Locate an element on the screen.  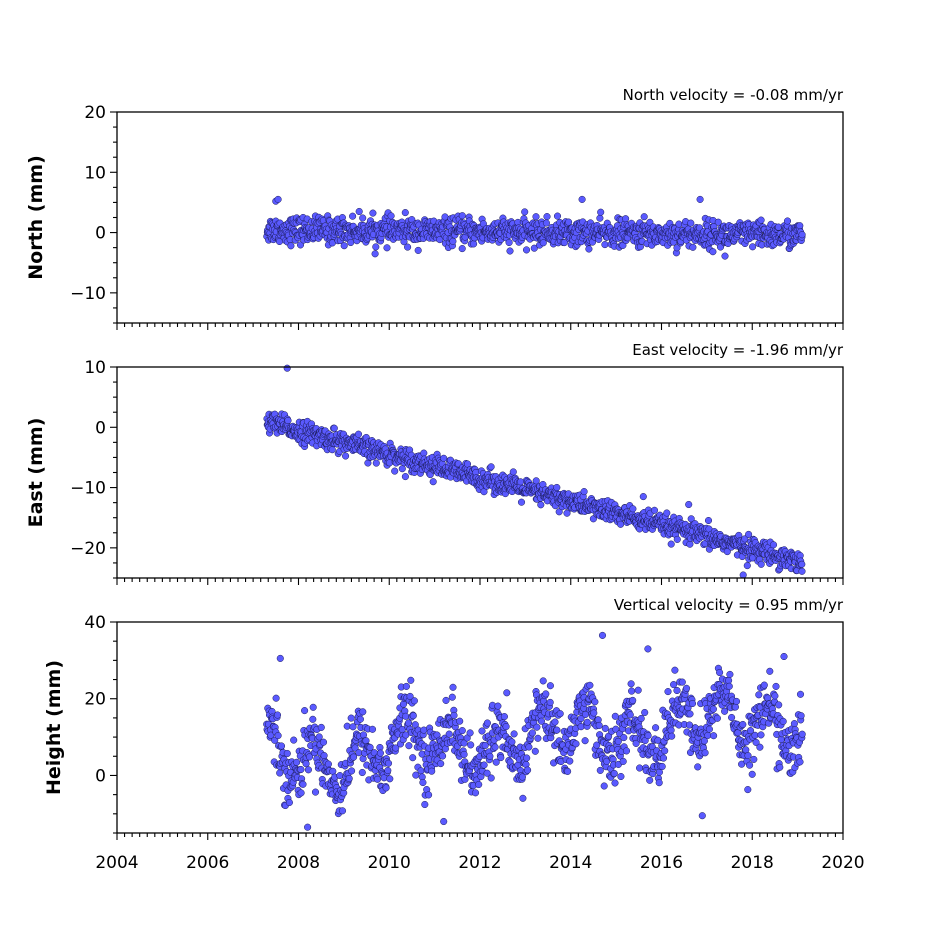
x-tick-label: 2020 is located at coordinates (842, 863).